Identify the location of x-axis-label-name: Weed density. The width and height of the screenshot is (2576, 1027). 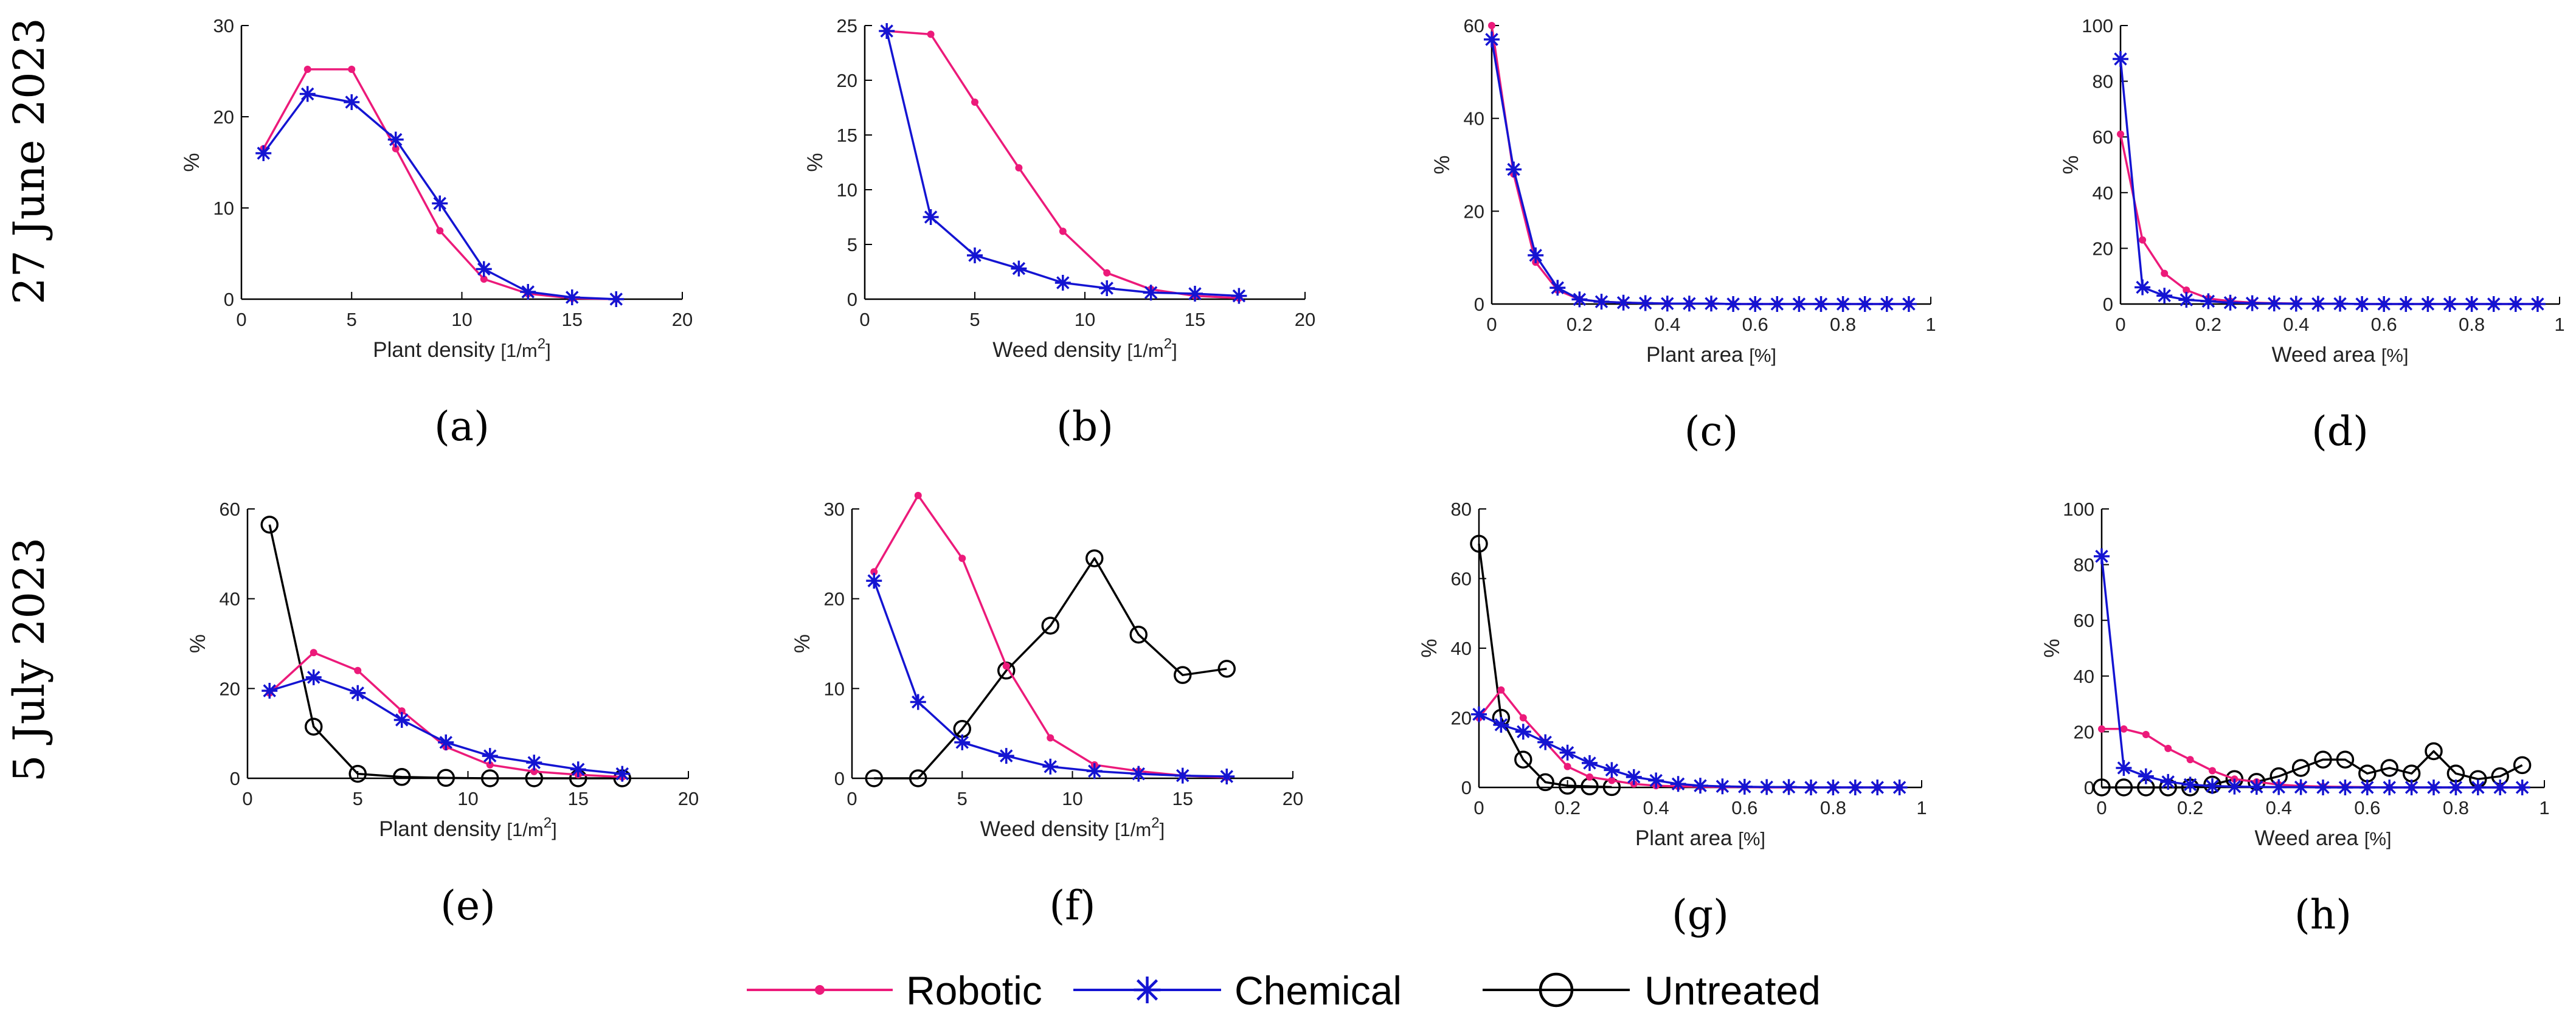
(1059, 350).